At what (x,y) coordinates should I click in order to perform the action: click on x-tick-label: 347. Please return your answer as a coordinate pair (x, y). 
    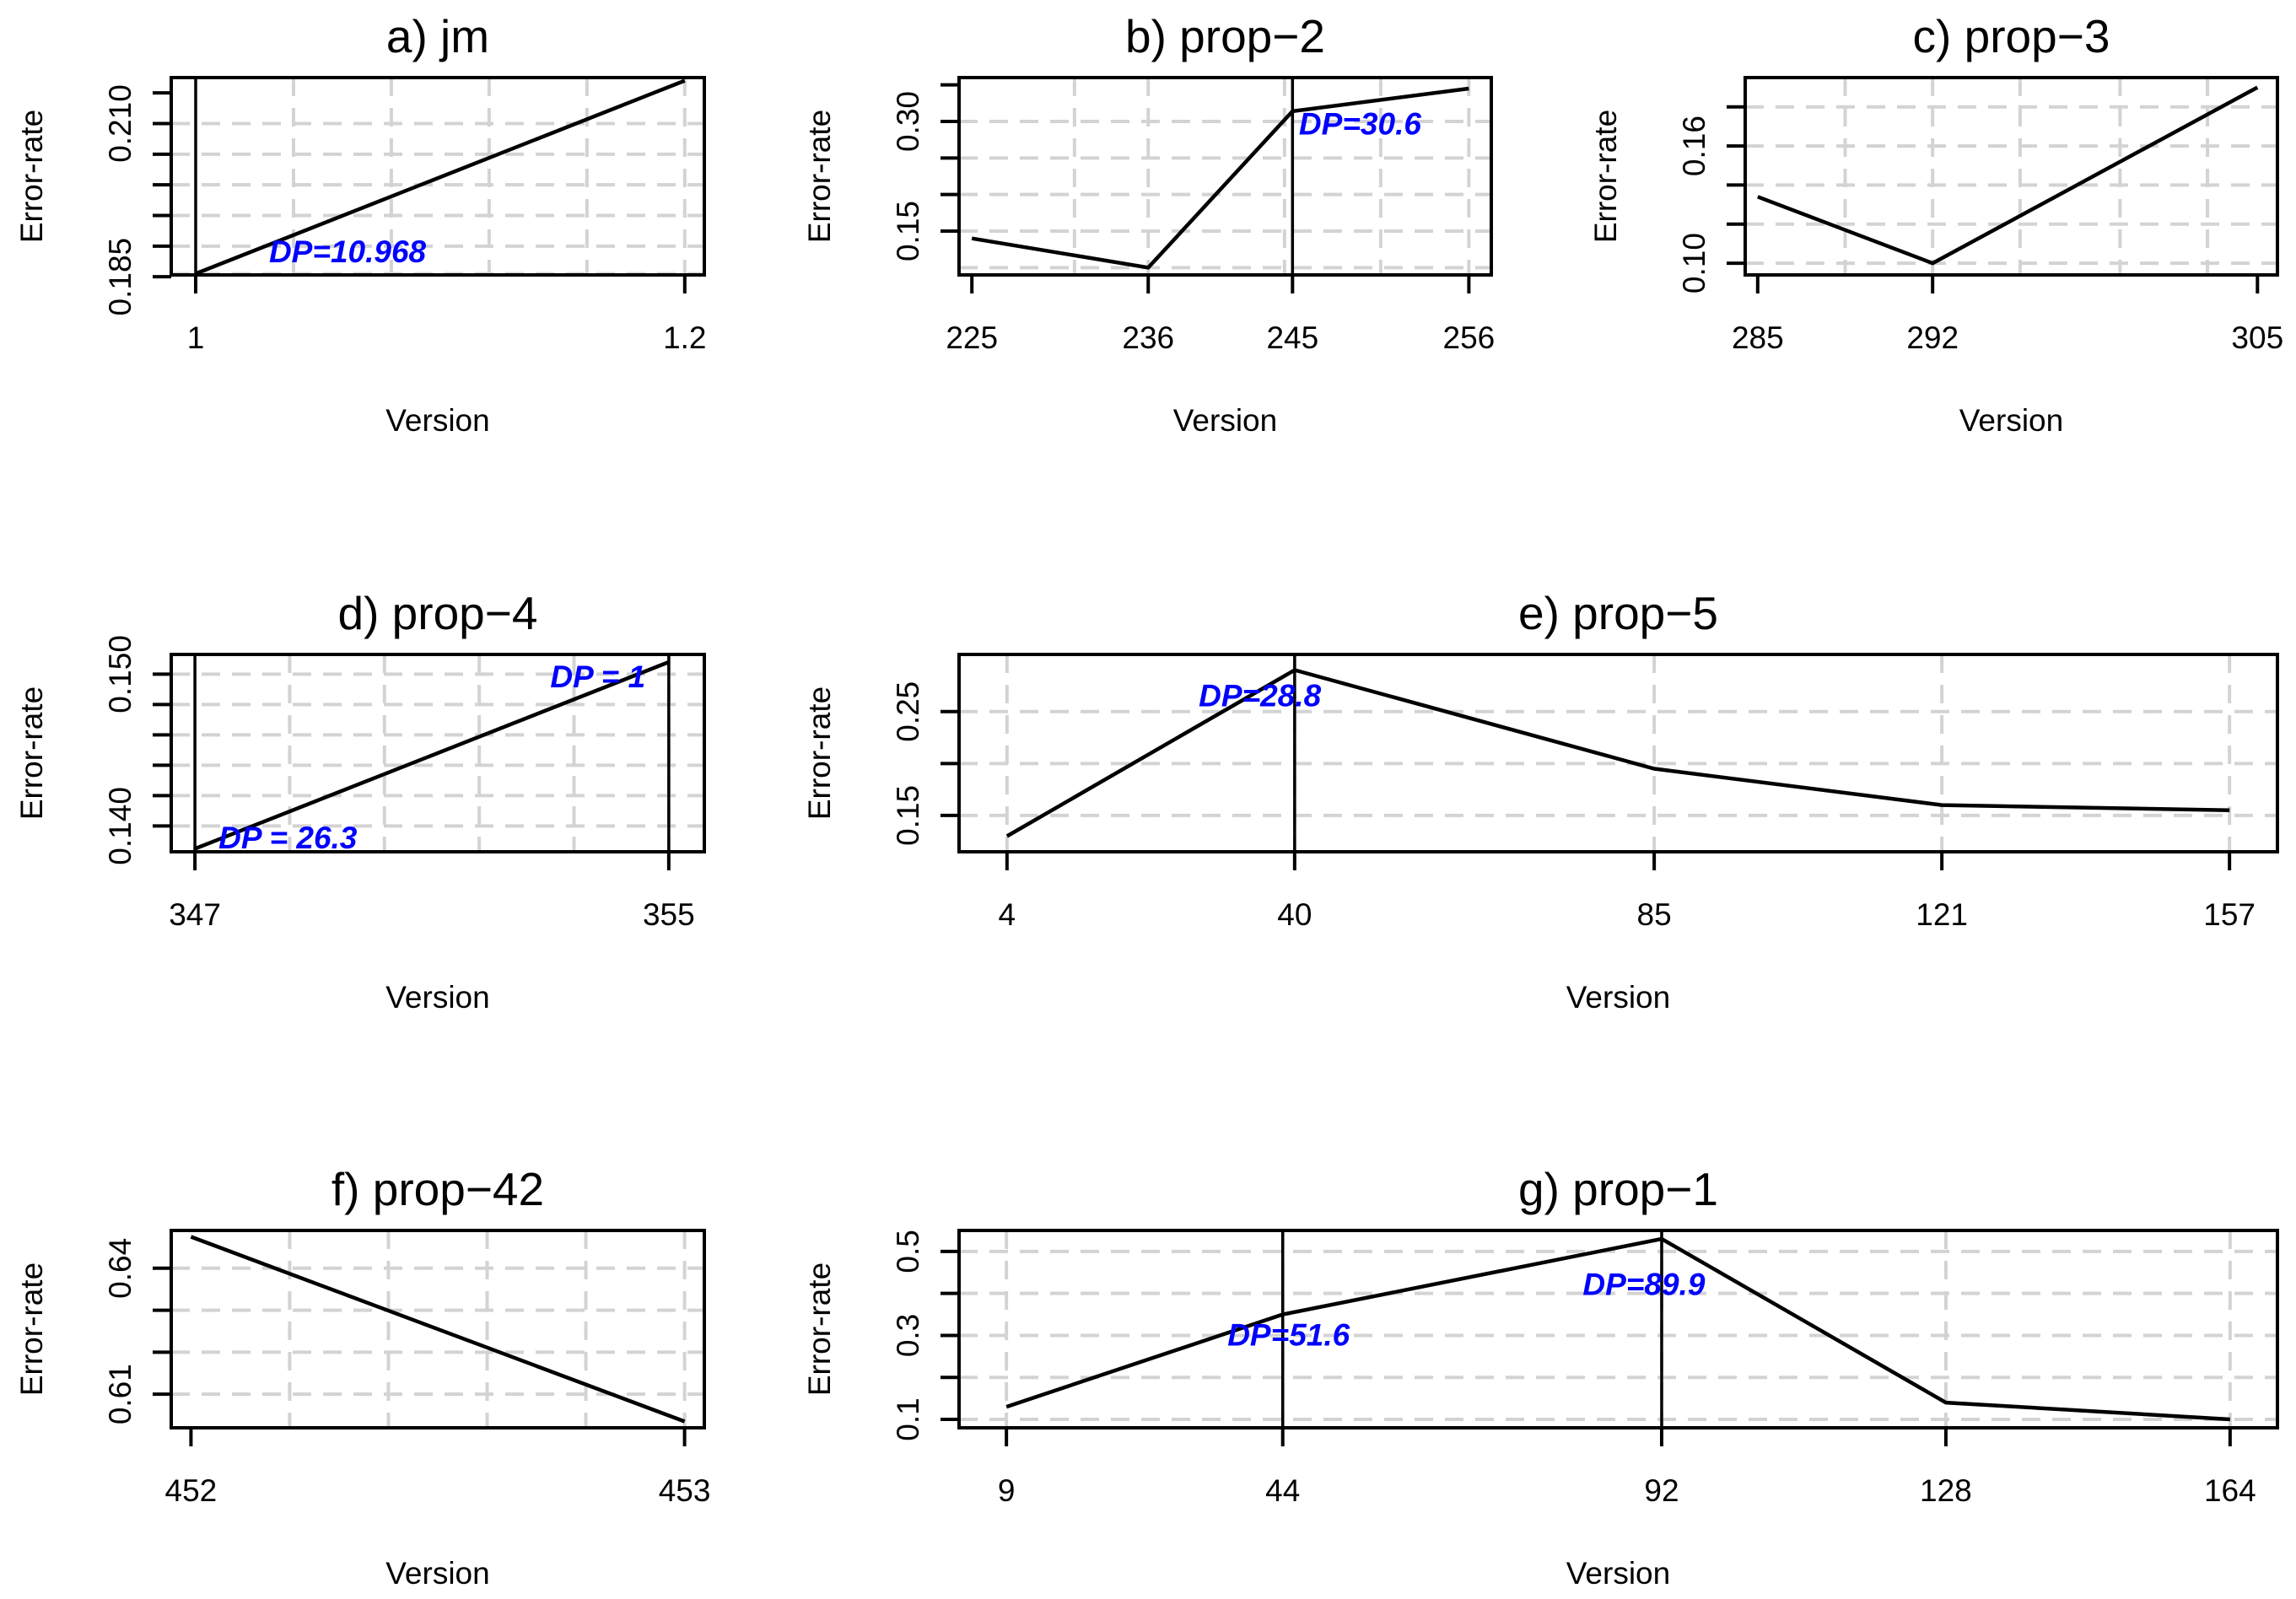
    Looking at the image, I should click on (195, 914).